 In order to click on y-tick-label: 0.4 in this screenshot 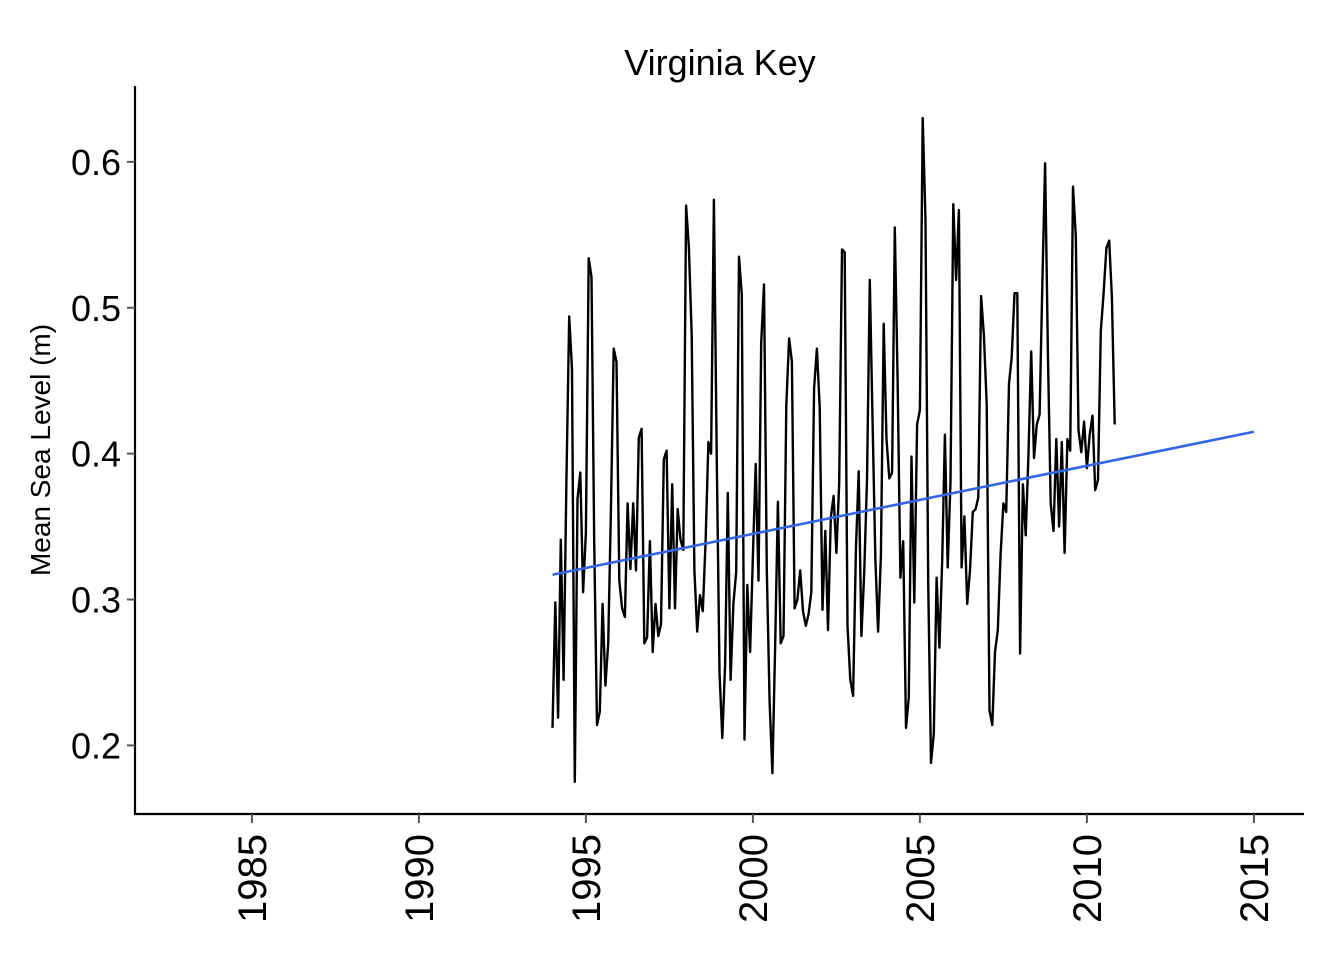, I will do `click(96, 454)`.